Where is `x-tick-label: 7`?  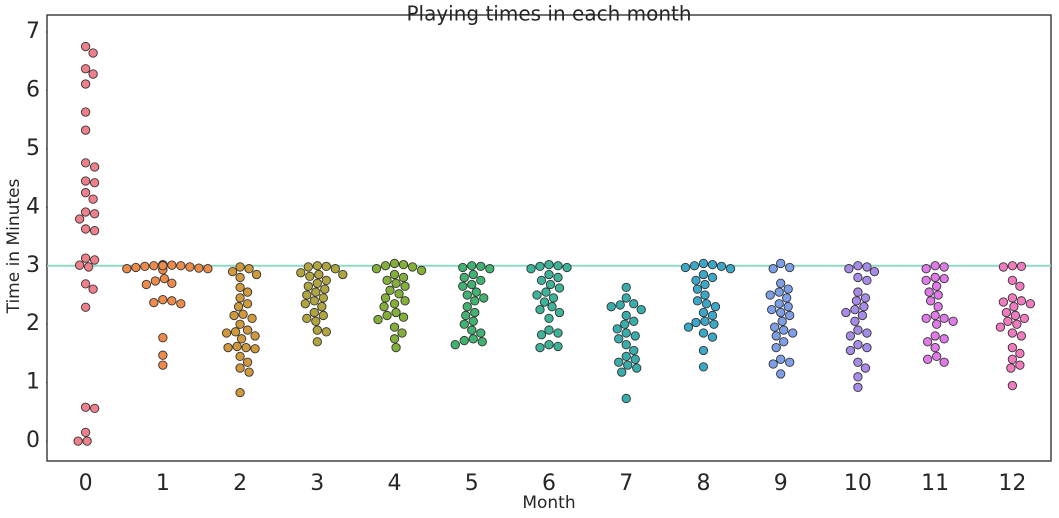 x-tick-label: 7 is located at coordinates (626, 483).